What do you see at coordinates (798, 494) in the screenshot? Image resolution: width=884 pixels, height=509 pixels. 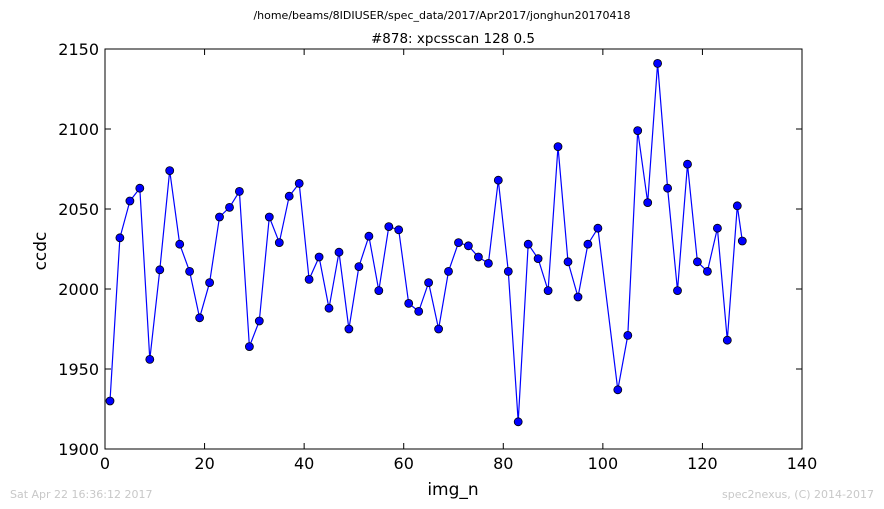 I see `footer-credit: spec2nexus, (C) 2014-2017` at bounding box center [798, 494].